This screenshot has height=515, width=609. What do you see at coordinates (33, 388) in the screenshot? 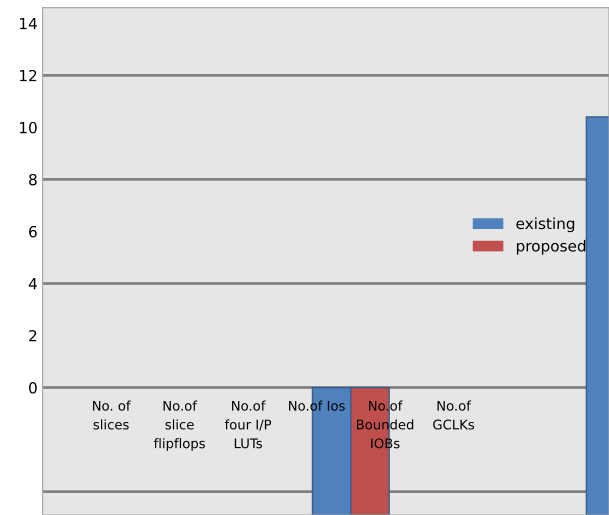
I see `y-tick-label: 0` at bounding box center [33, 388].